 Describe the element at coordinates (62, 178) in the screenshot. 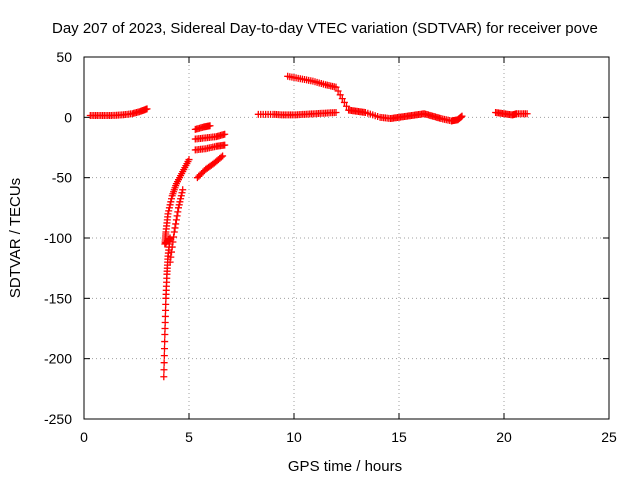

I see `y-tick-label: -50` at that location.